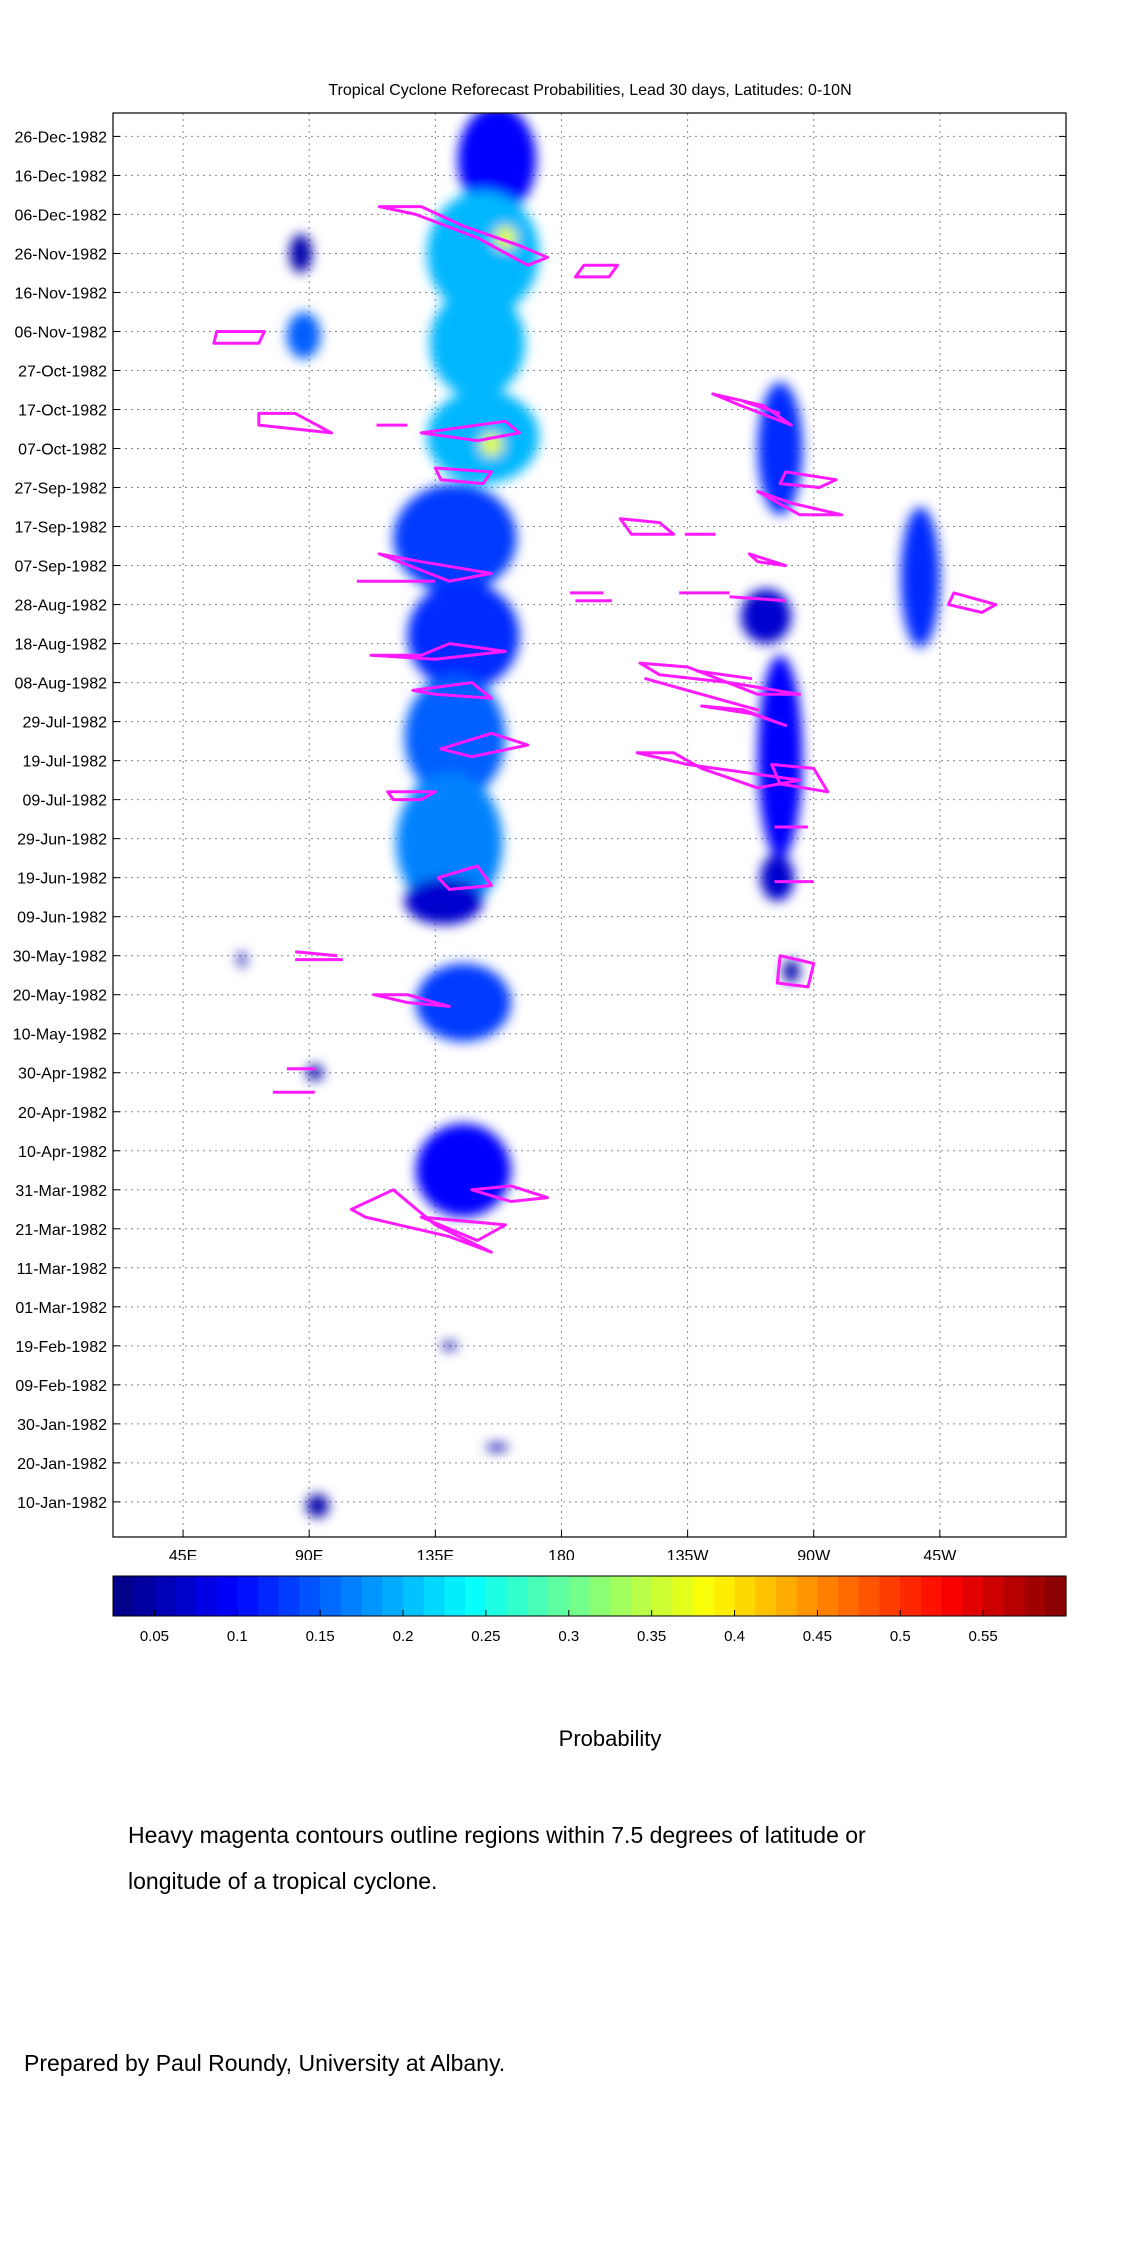  What do you see at coordinates (62, 840) in the screenshot?
I see `y-tick-label: 29-Jun-1982` at bounding box center [62, 840].